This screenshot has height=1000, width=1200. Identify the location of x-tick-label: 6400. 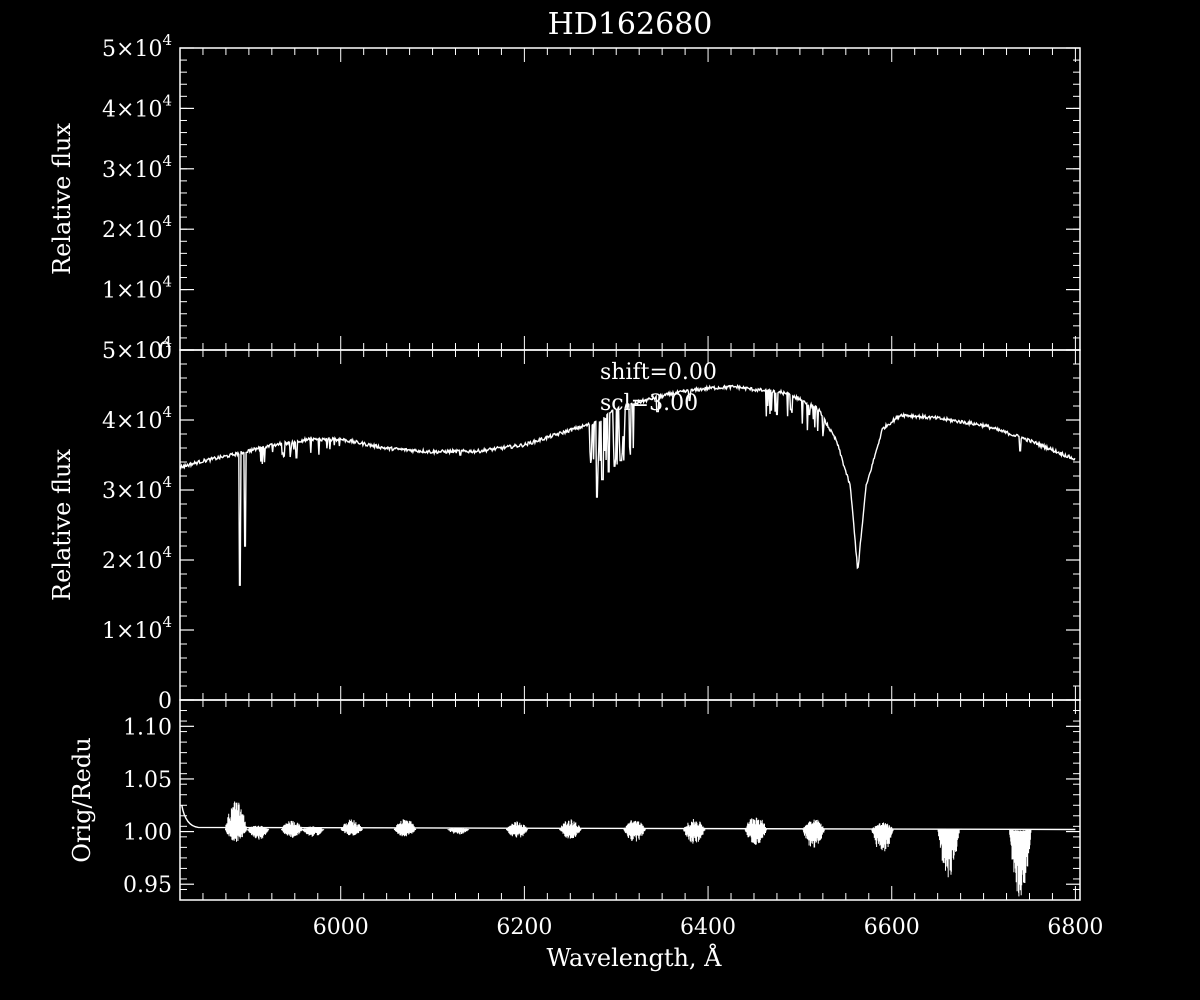
(708, 927).